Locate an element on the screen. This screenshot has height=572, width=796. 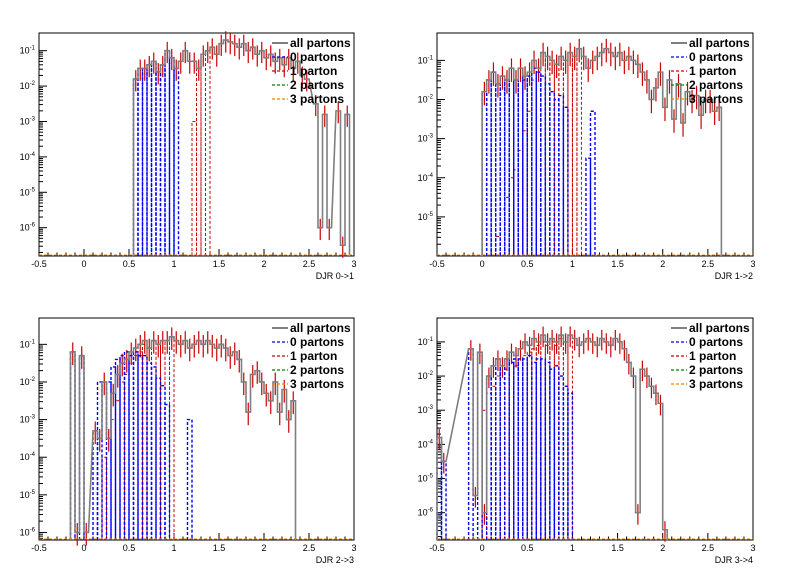
x-axis-label: DJR 1->2 is located at coordinates (734, 276).